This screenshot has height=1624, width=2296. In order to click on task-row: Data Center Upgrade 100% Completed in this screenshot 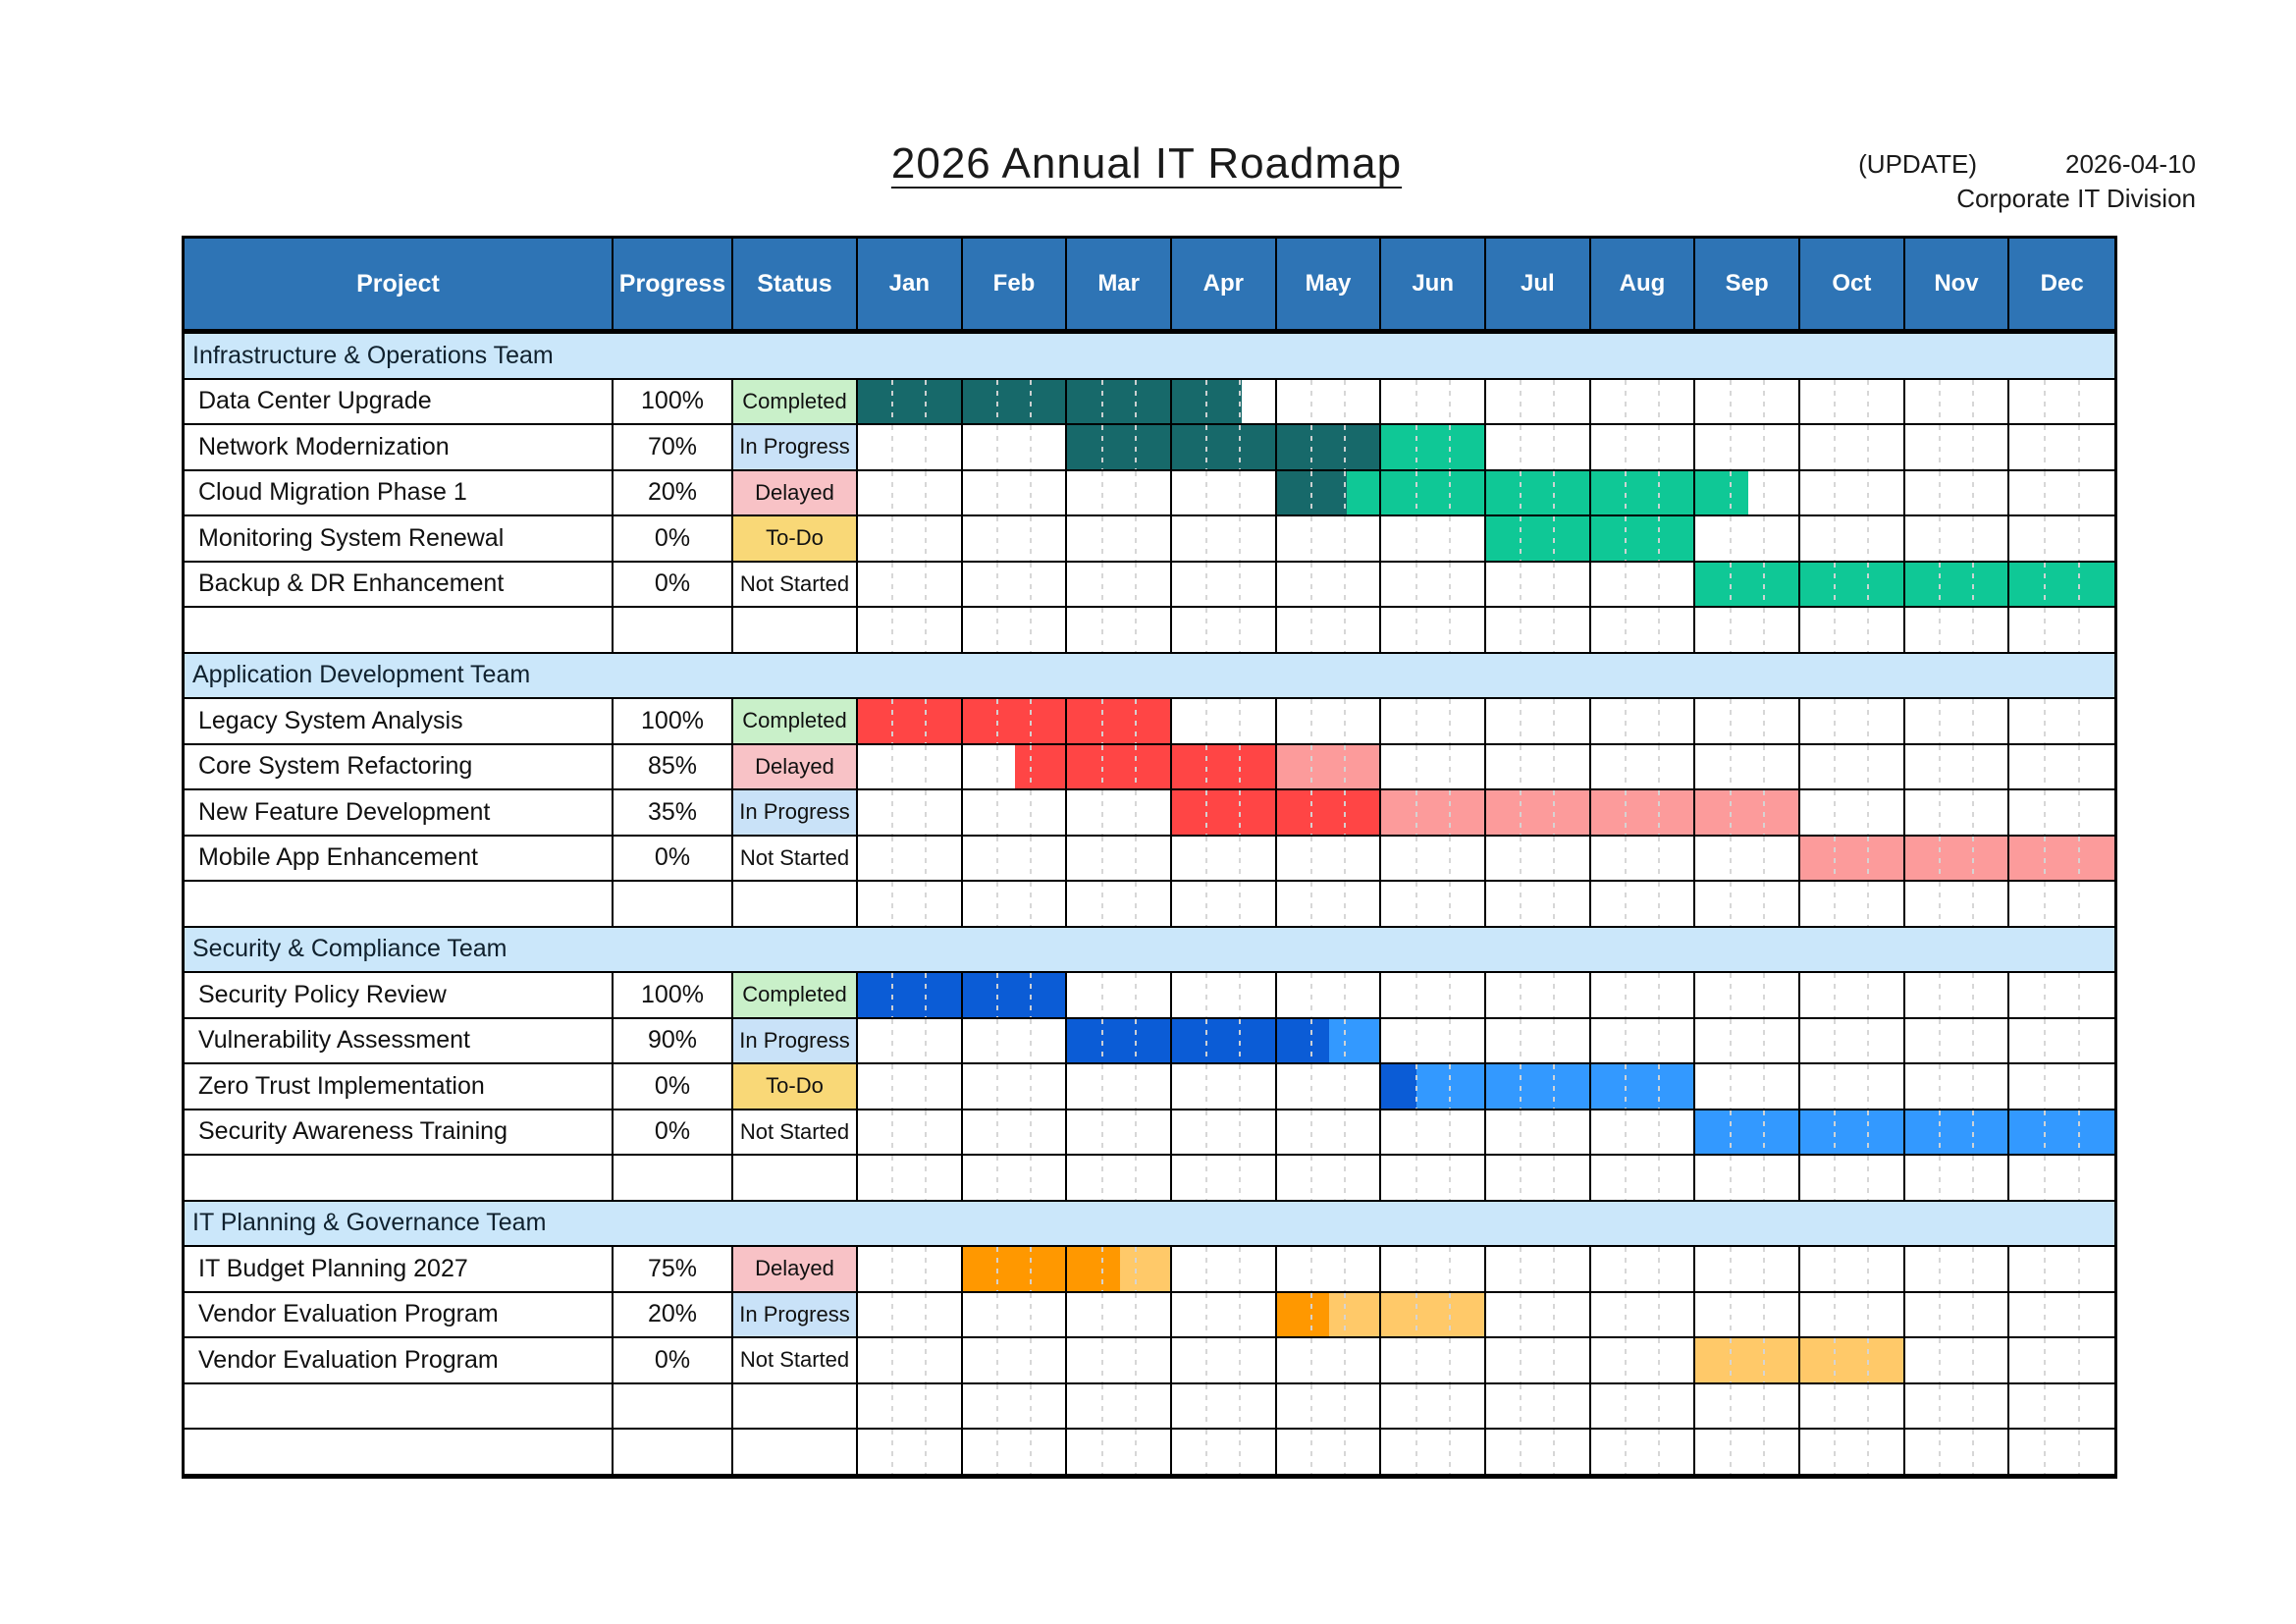, I will do `click(1149, 402)`.